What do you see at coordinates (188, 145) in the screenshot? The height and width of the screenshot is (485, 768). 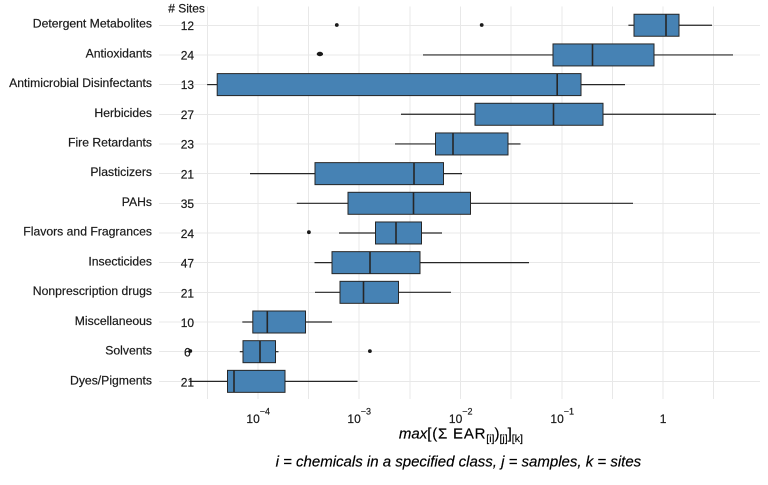 I see `svg-text: 23` at bounding box center [188, 145].